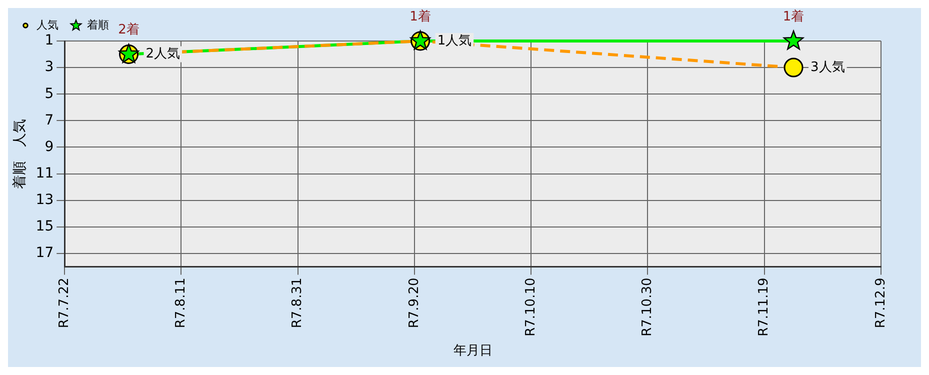 The width and height of the screenshot is (929, 375). What do you see at coordinates (20, 153) in the screenshot?
I see `y-axis-title: 着順 人気` at bounding box center [20, 153].